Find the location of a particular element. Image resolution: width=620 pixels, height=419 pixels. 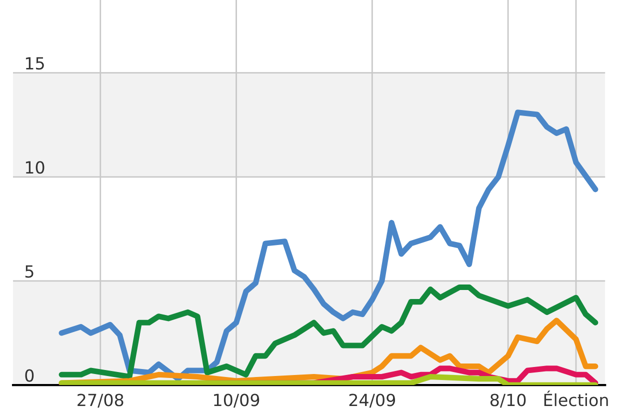

x-tick-label: 8/10 is located at coordinates (508, 401).